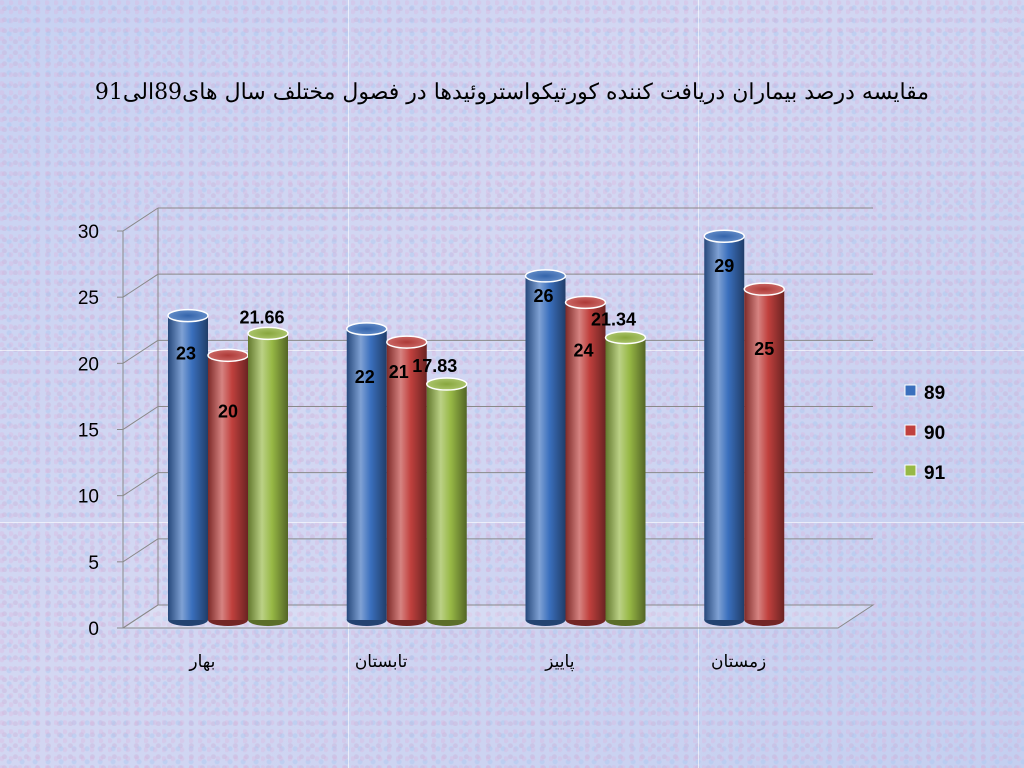 Image resolution: width=1024 pixels, height=768 pixels. Describe the element at coordinates (88, 298) in the screenshot. I see `y-tick-label: 25` at that location.